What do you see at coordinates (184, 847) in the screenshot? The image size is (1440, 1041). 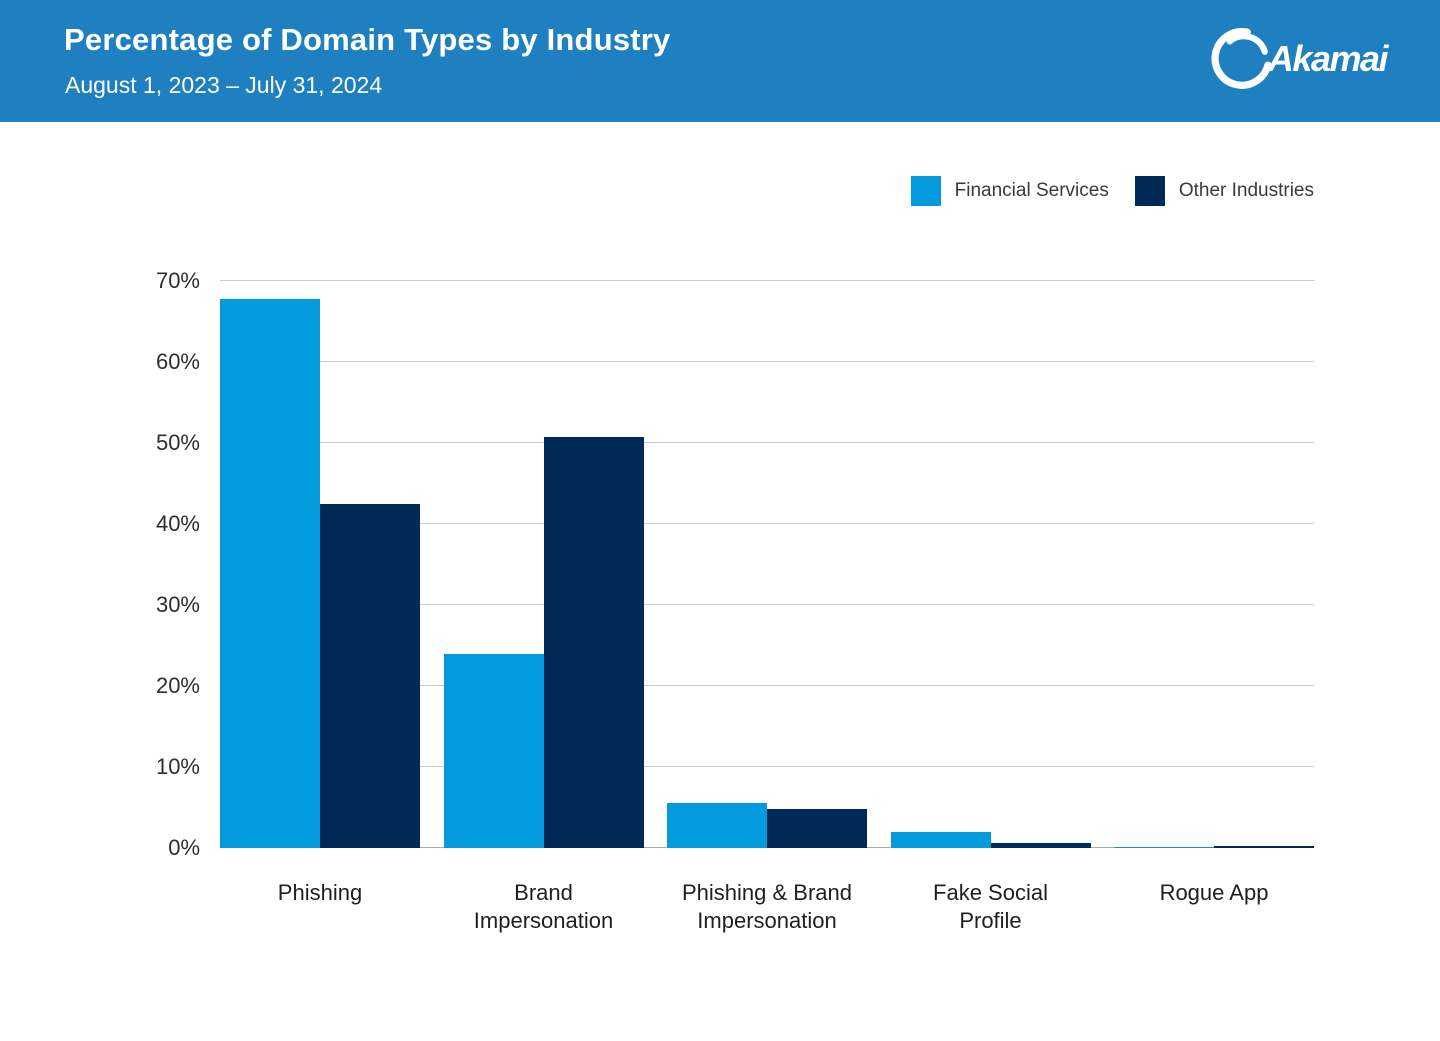 I see `y-tick-label-0: 0%` at bounding box center [184, 847].